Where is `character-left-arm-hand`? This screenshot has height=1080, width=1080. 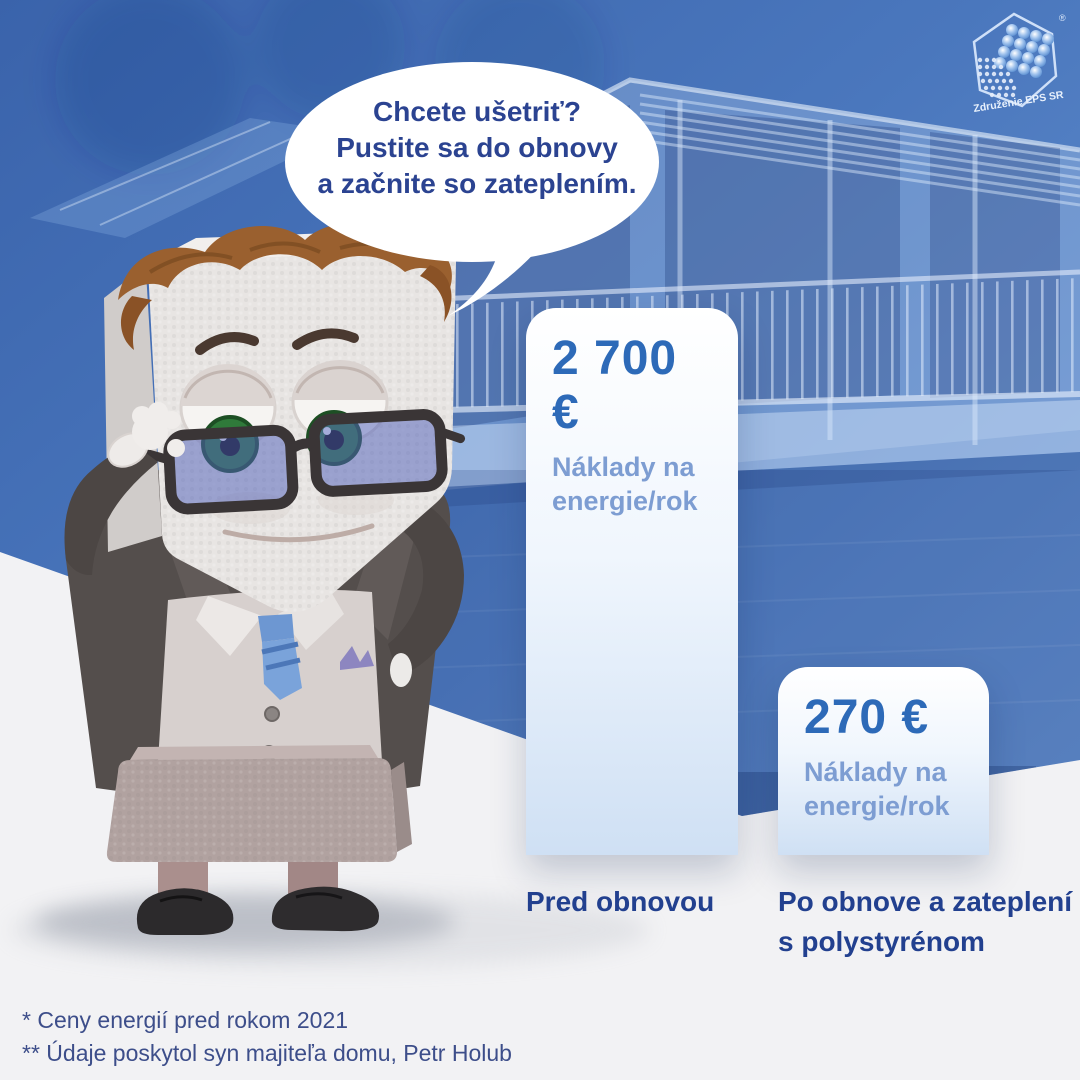
character-left-arm-hand is located at coordinates (124, 489).